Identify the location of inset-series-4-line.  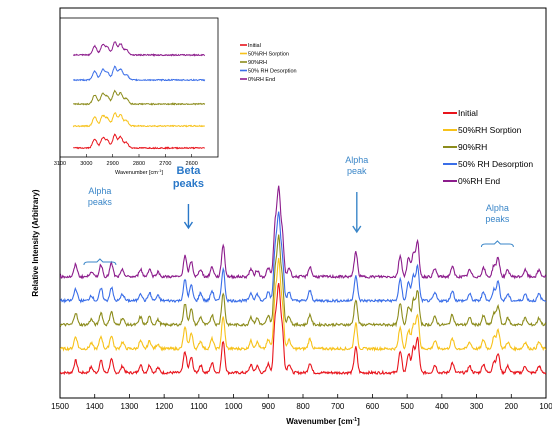
(139, 73).